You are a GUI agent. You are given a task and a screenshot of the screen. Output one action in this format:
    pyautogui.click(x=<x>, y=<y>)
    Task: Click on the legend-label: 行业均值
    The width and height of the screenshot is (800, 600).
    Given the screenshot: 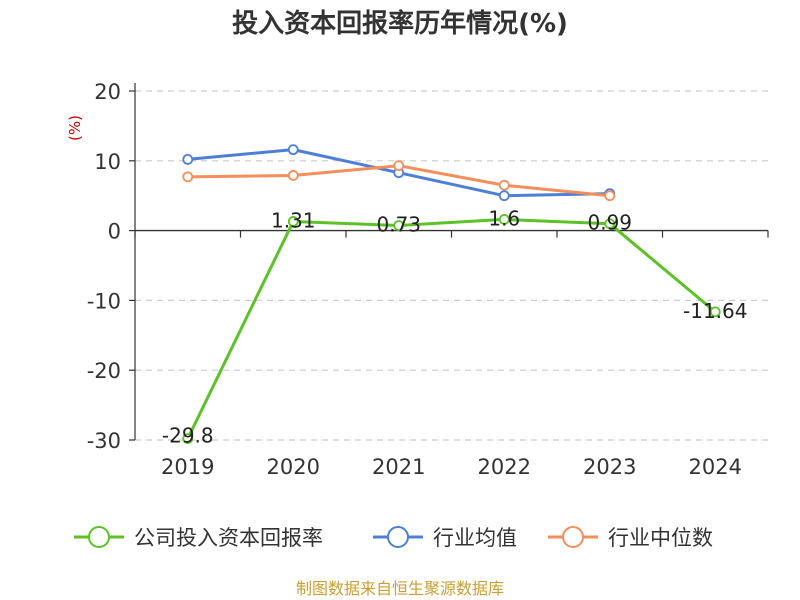 What is the action you would take?
    pyautogui.click(x=475, y=538)
    